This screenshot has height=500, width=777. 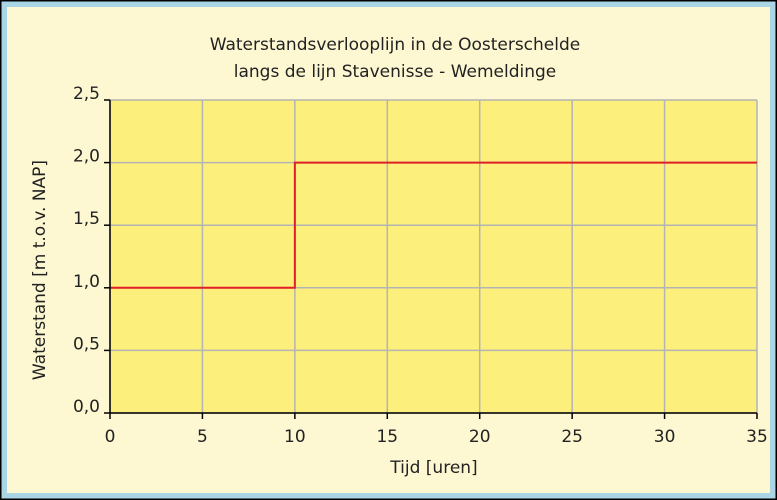 I want to click on chart-title: langs de lijn Stavenisse - Wemeldinge, so click(x=395, y=72).